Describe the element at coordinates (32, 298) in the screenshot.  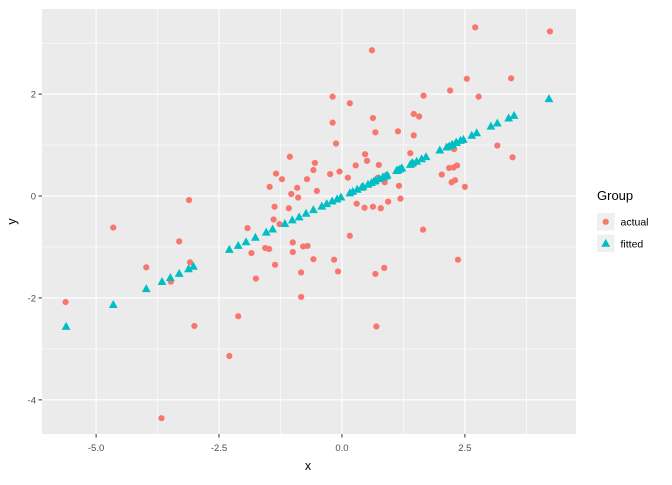
I see `y-tick-label: -2` at that location.